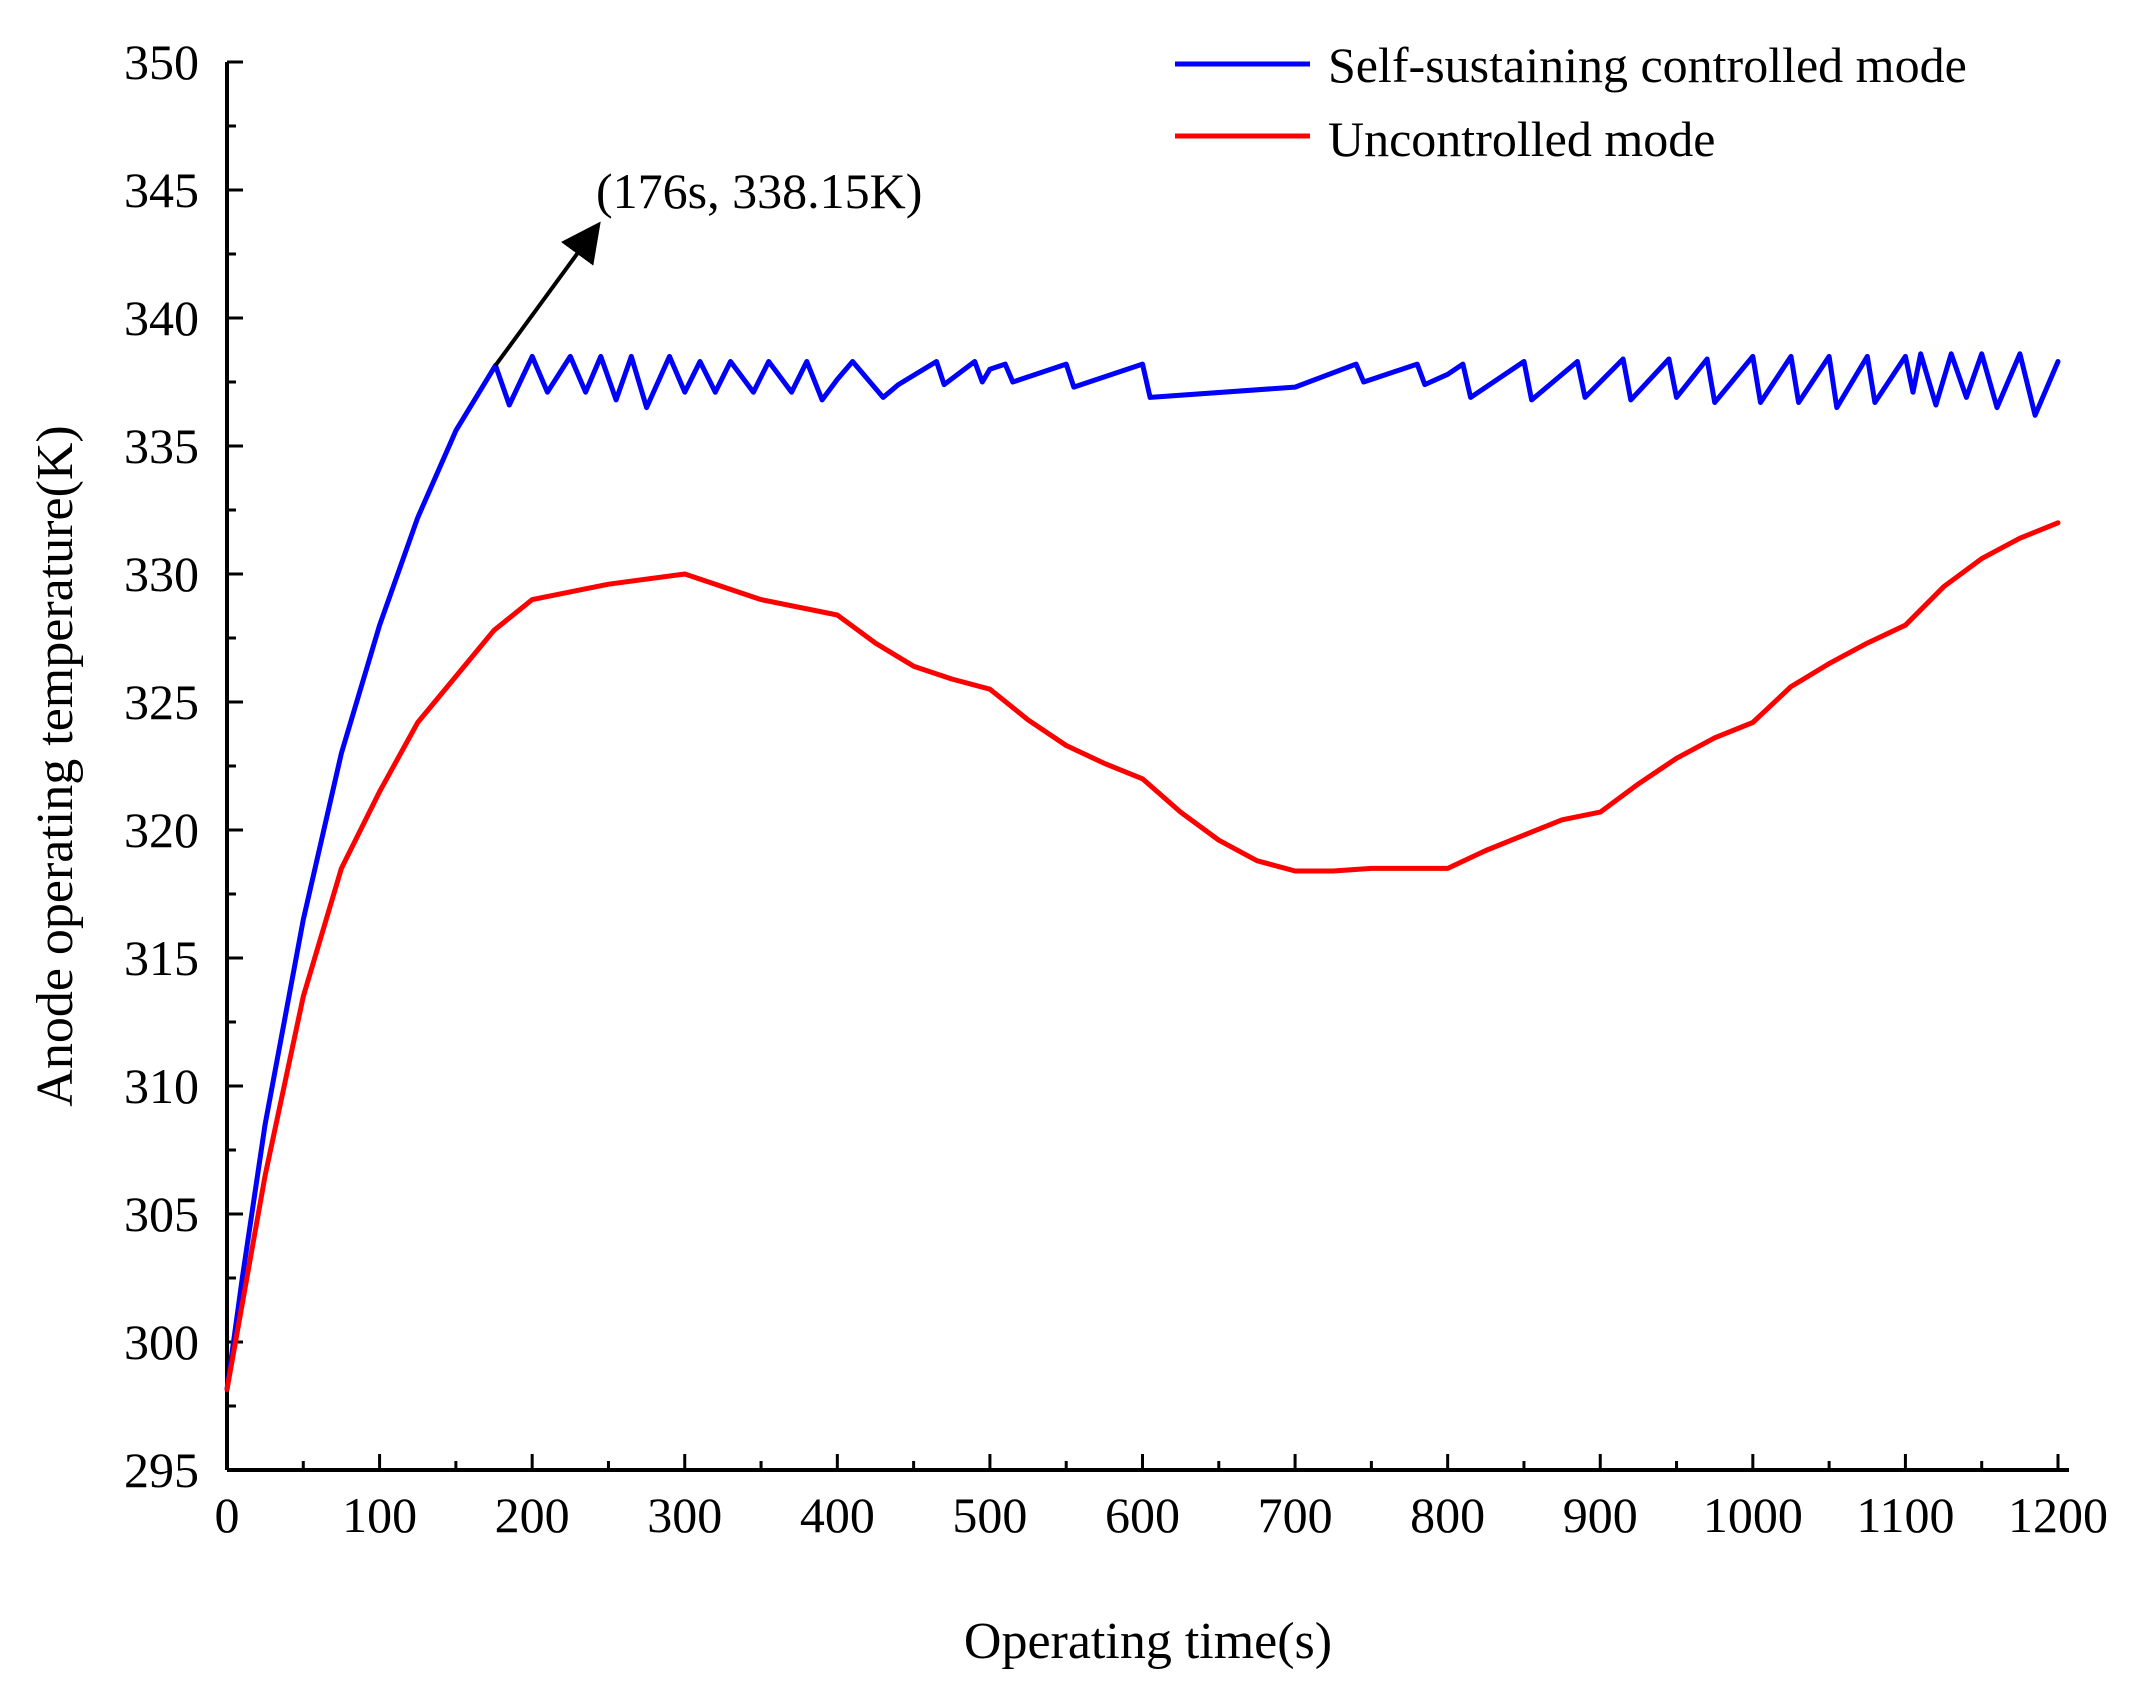 This screenshot has height=1687, width=2146. I want to click on y-tick-label: 315, so click(161, 958).